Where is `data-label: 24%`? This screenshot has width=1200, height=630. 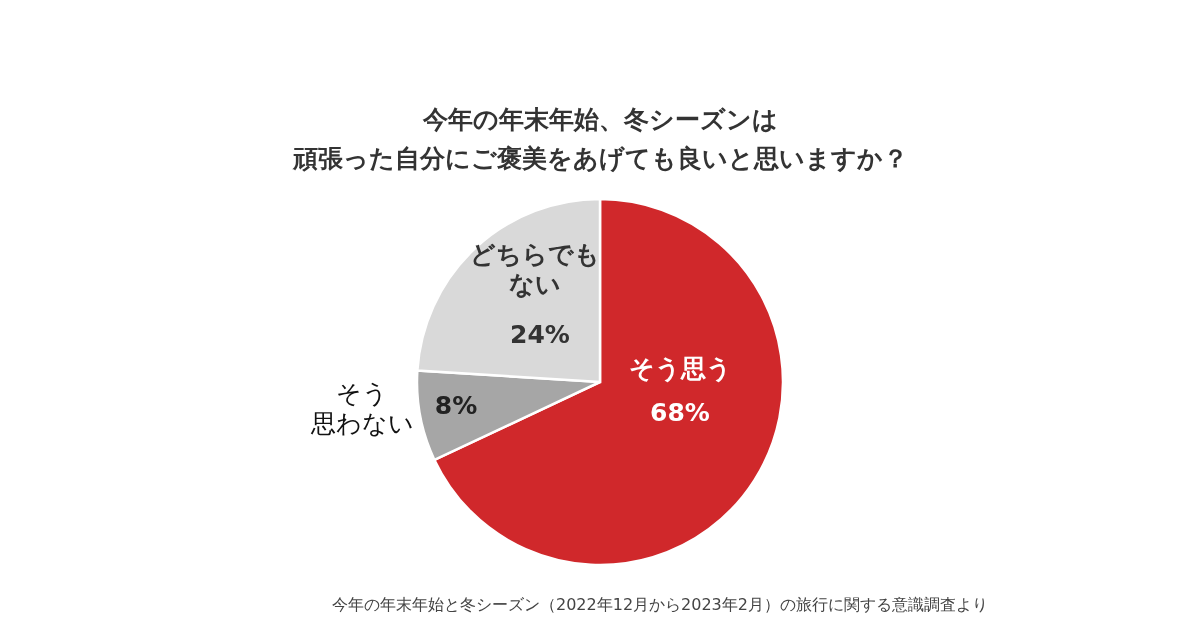
data-label: 24% is located at coordinates (540, 334).